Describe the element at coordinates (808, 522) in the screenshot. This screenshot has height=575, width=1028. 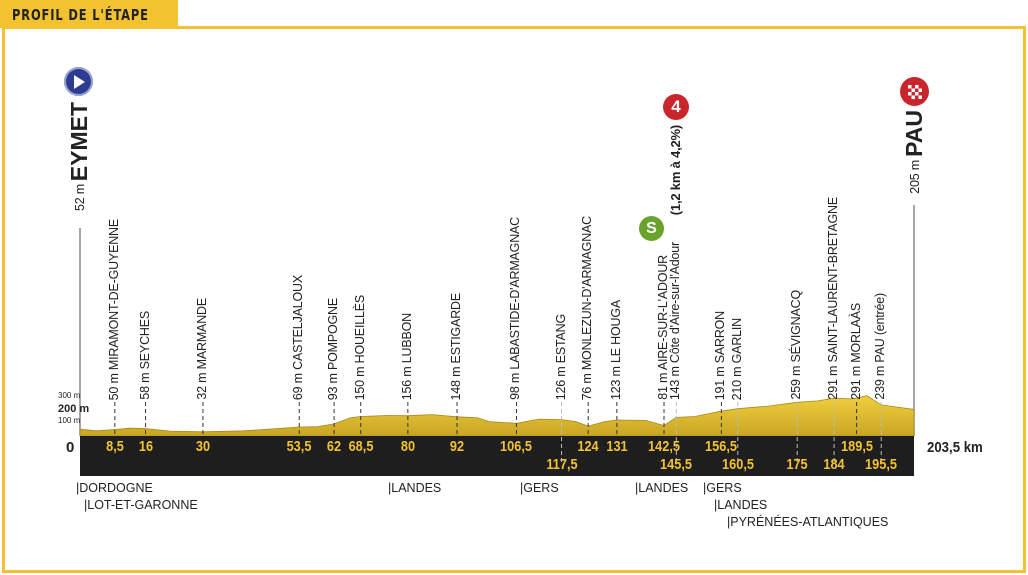
I see `department-label: |PYRÉNÉES-ATLANTIQUES` at that location.